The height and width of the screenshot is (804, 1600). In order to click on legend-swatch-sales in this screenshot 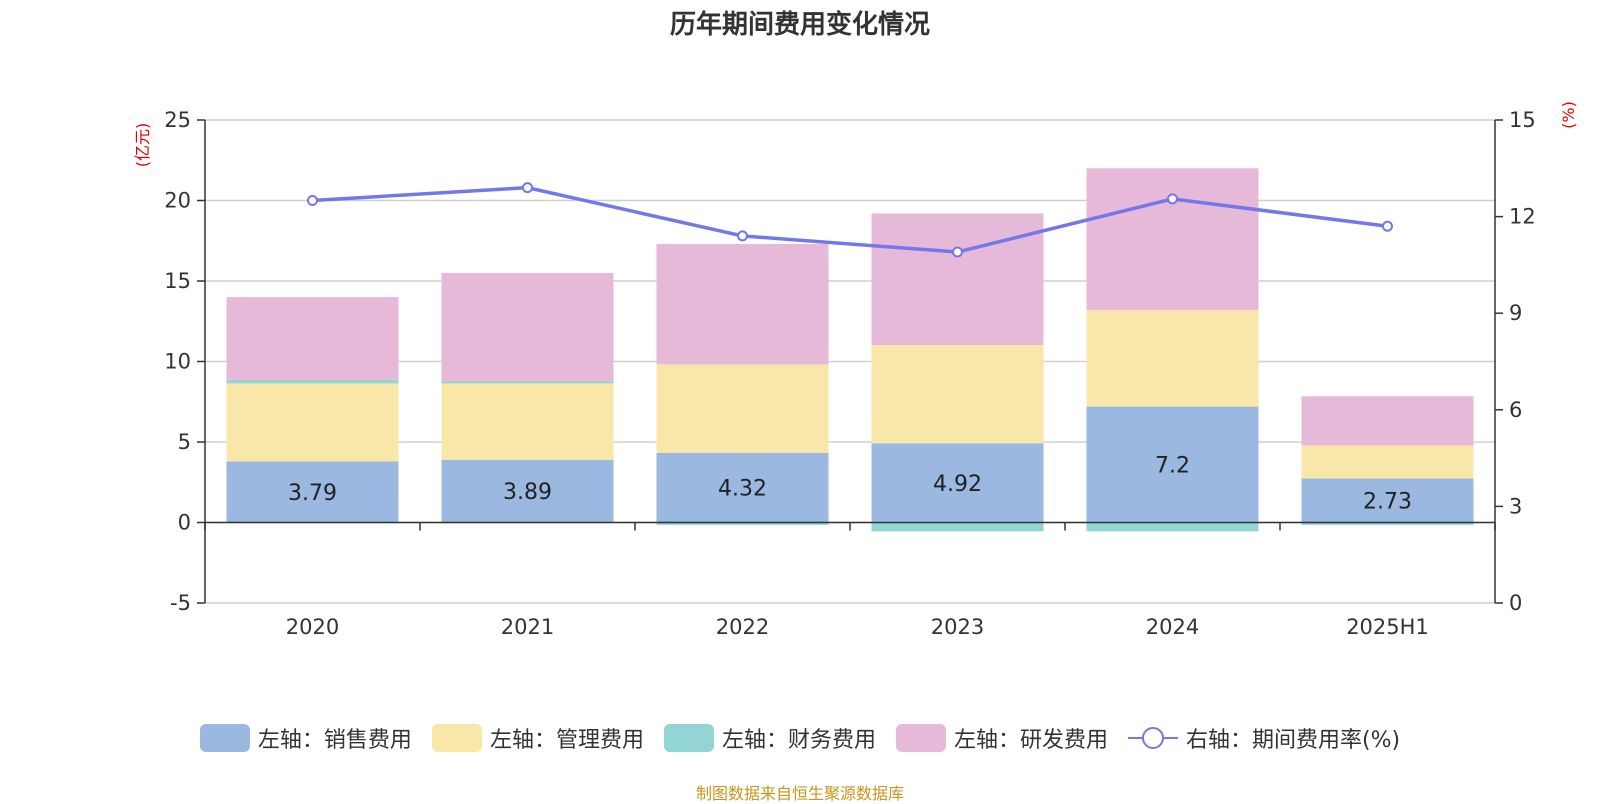, I will do `click(224, 738)`.